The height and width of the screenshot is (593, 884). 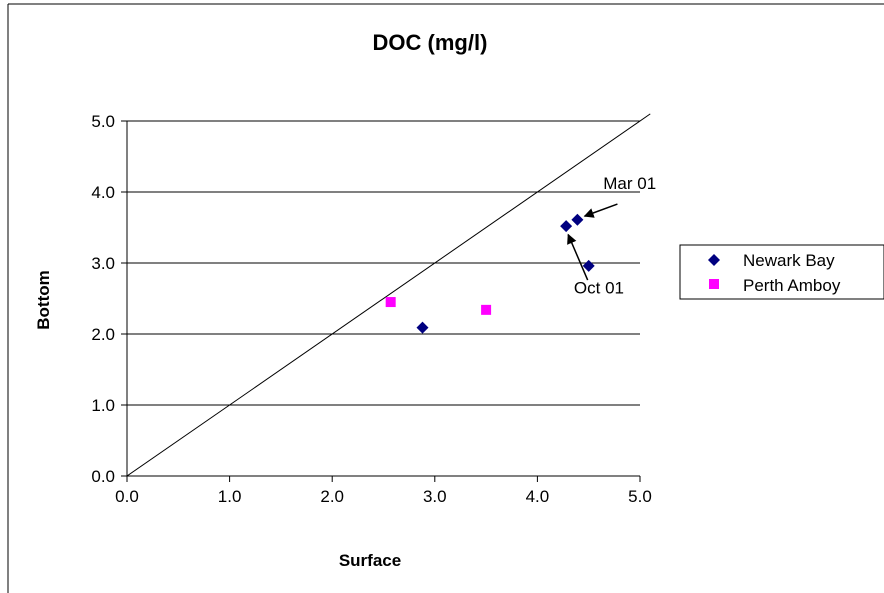 I want to click on x-tick-label-4: 4.0, so click(x=538, y=496).